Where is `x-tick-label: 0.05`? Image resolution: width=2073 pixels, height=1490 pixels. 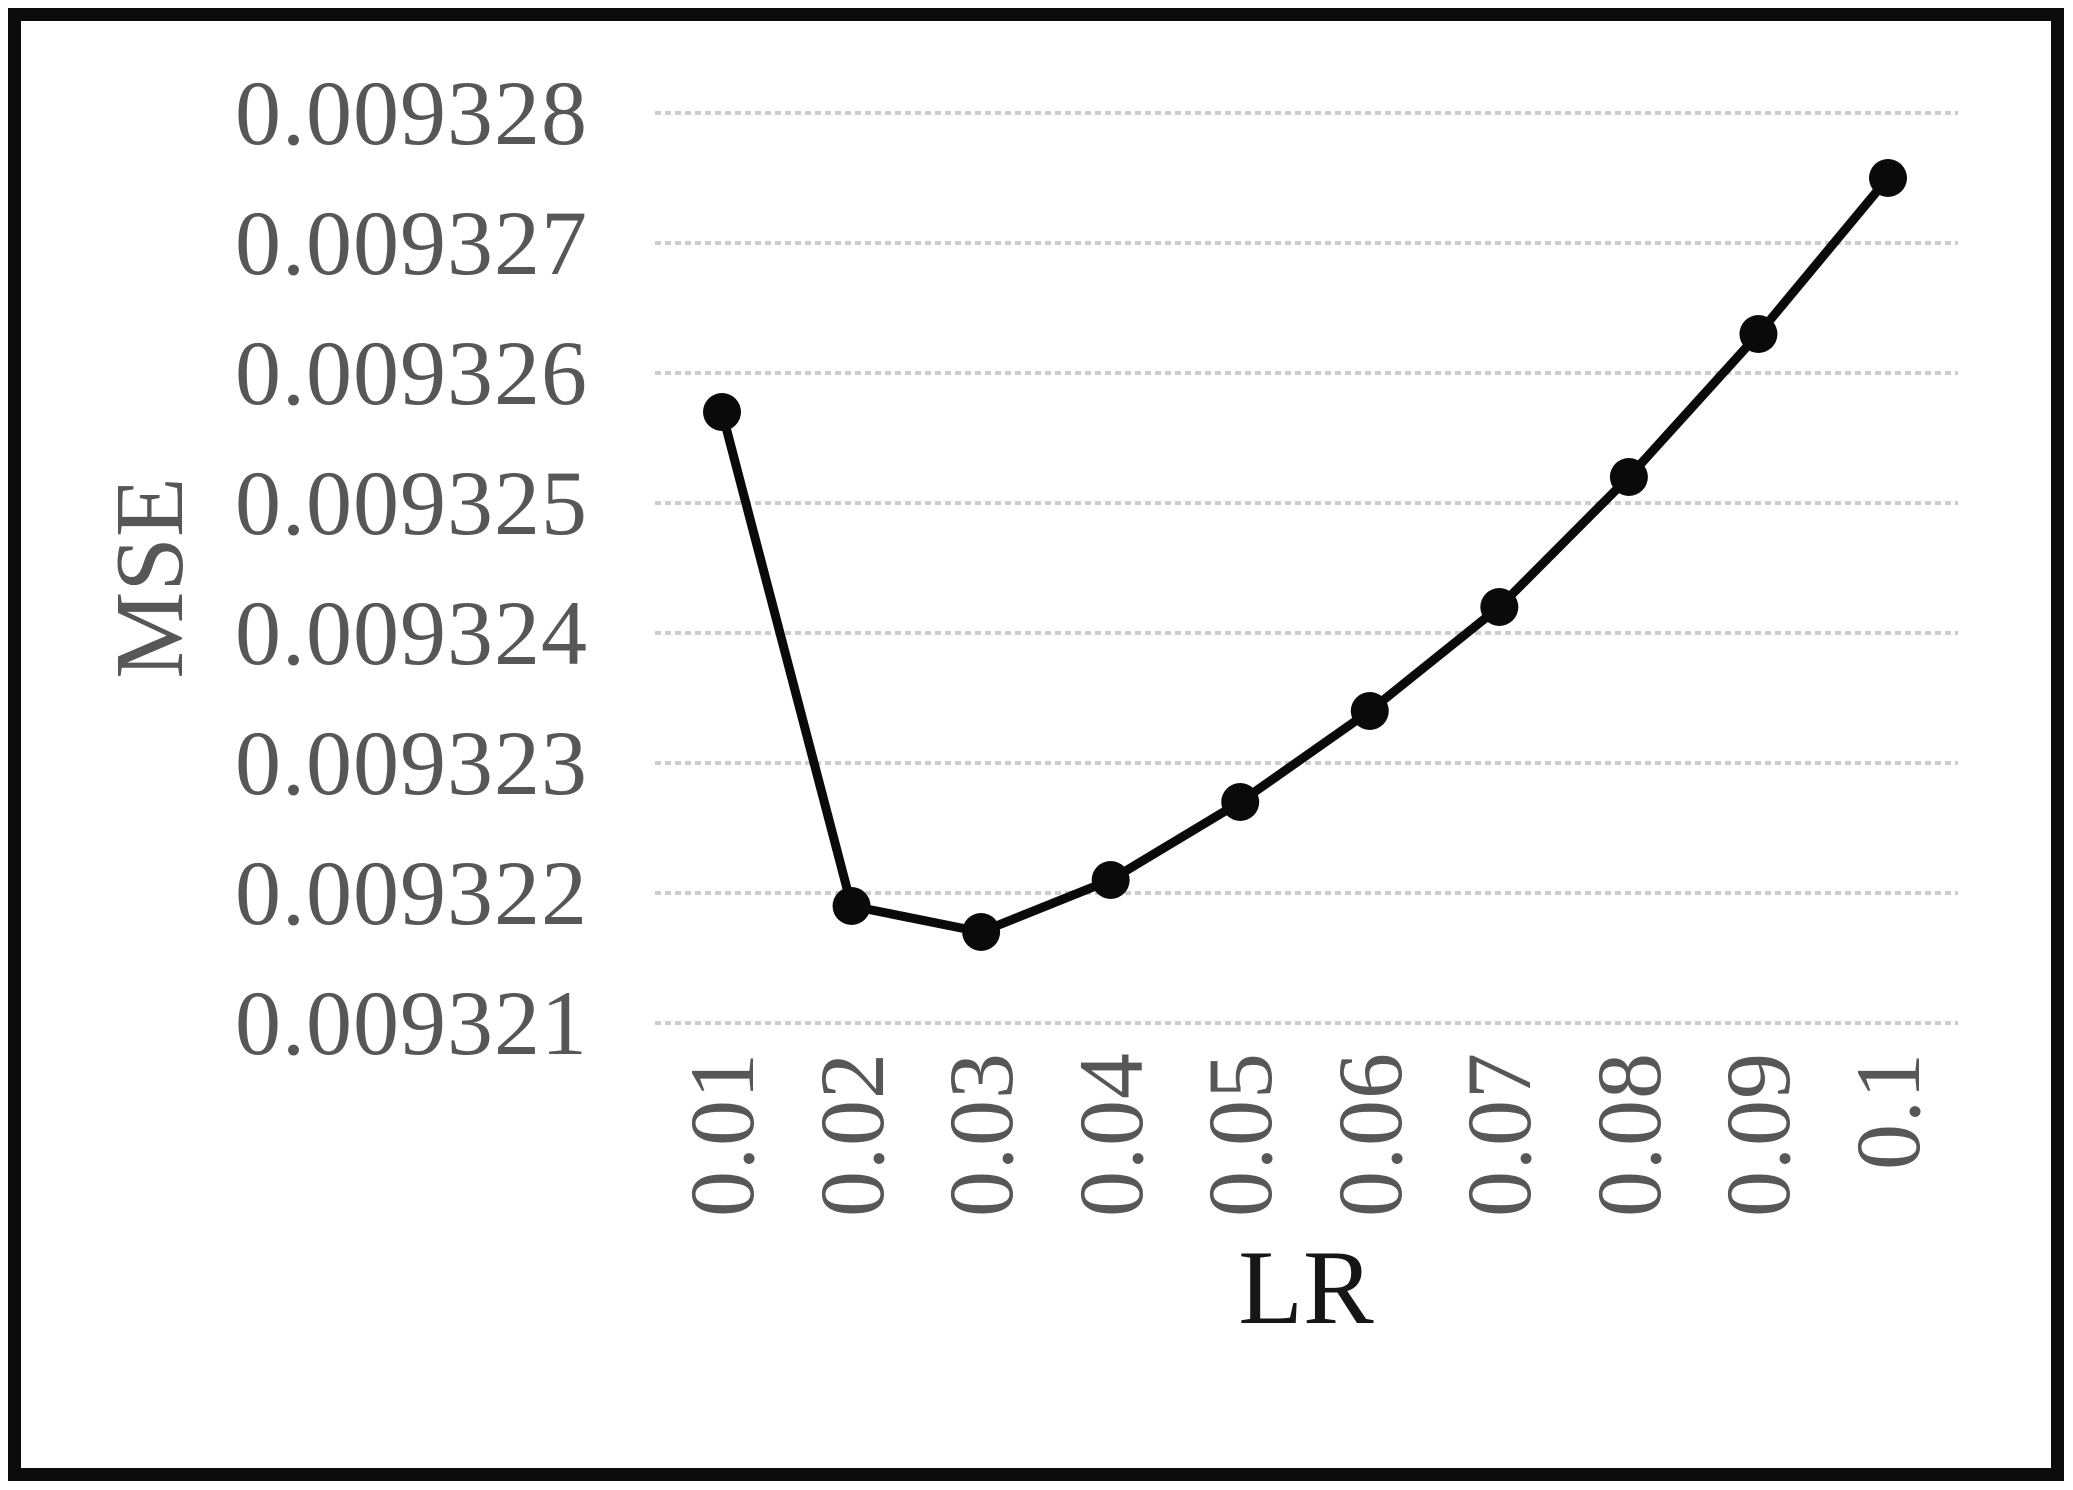
x-tick-label: 0.05 is located at coordinates (1240, 1134).